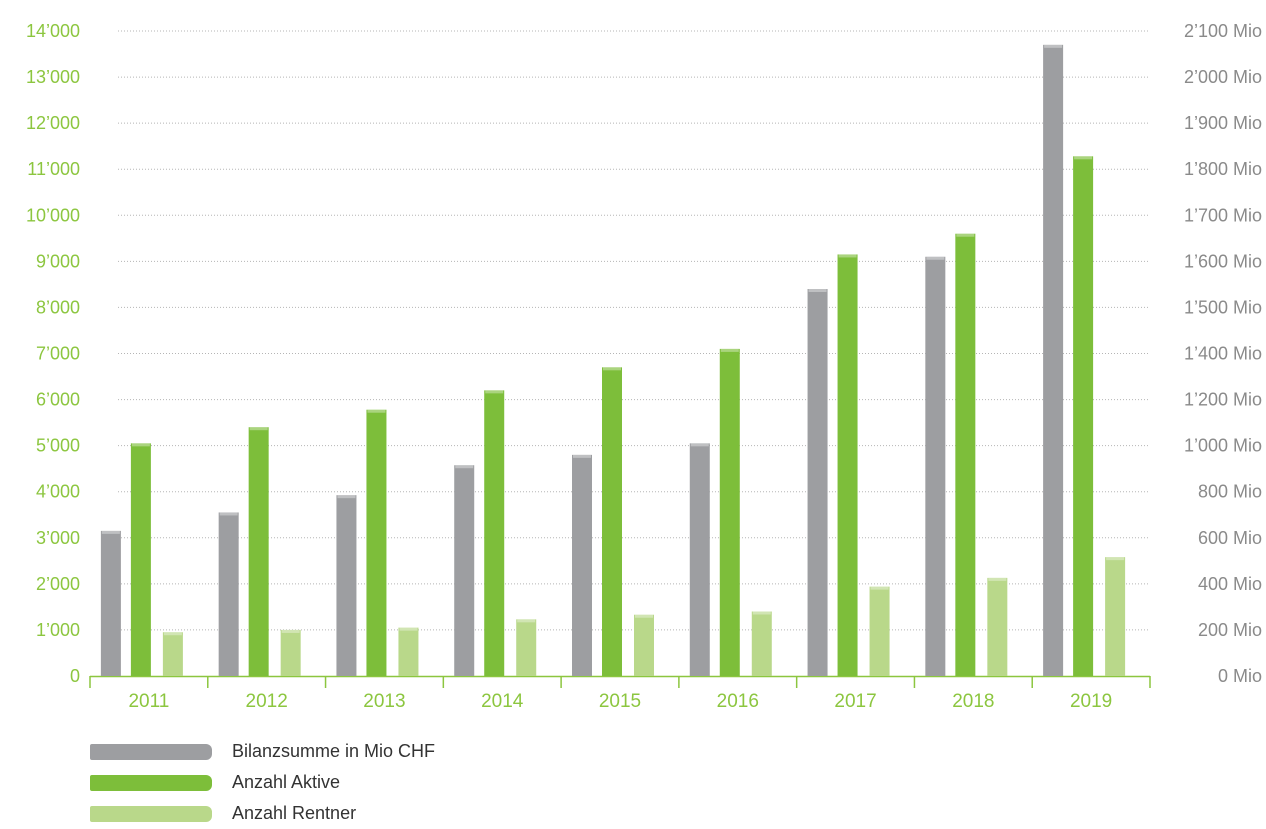  Describe the element at coordinates (1223, 446) in the screenshot. I see `right-tick-label: 1’000 Mio` at that location.